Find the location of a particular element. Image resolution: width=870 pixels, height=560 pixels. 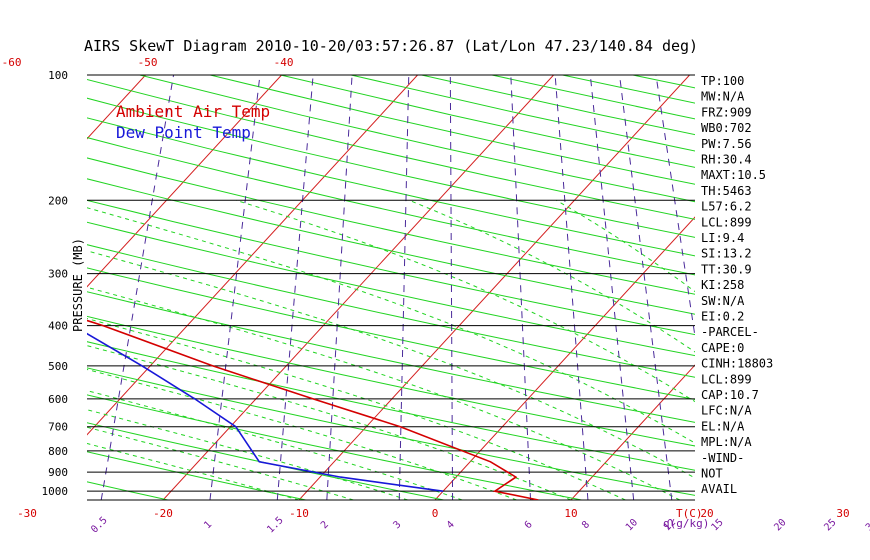

stability-index-label: MAXT:10.5 is located at coordinates (733, 175).